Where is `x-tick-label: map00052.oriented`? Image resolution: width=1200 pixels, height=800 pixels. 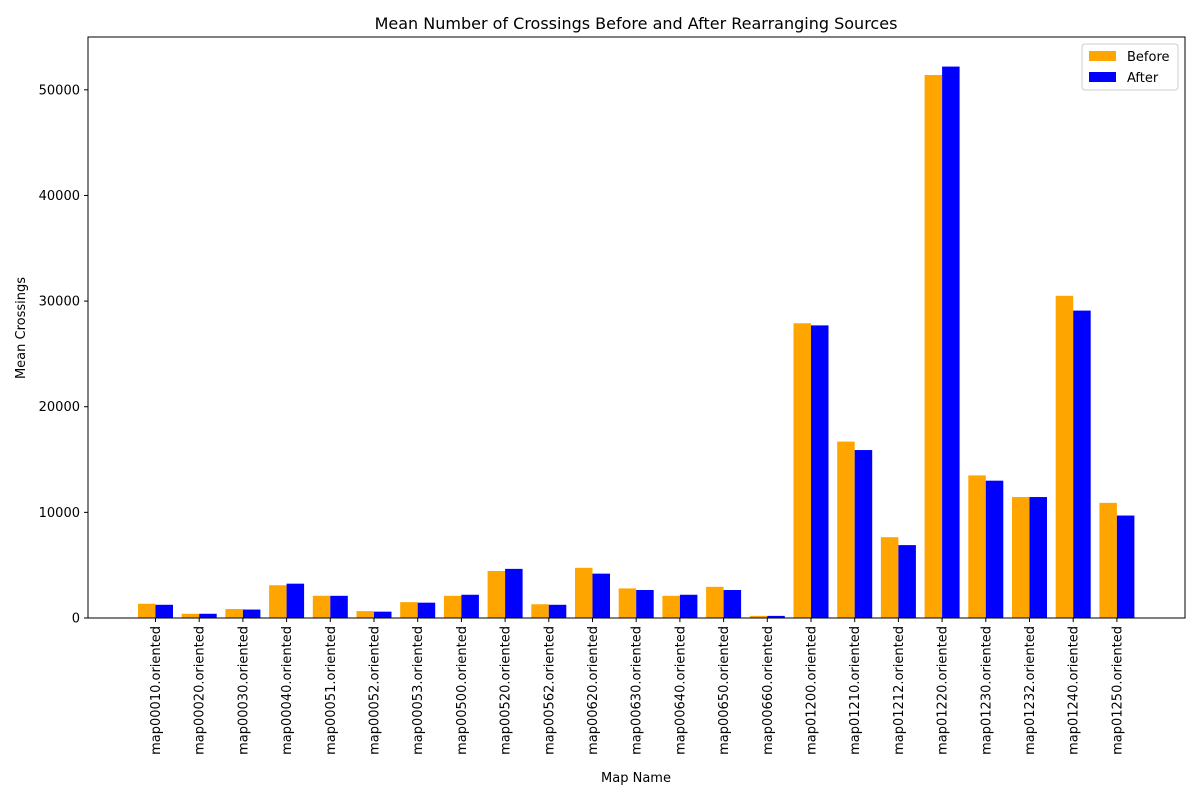 x-tick-label: map00052.oriented is located at coordinates (375, 690).